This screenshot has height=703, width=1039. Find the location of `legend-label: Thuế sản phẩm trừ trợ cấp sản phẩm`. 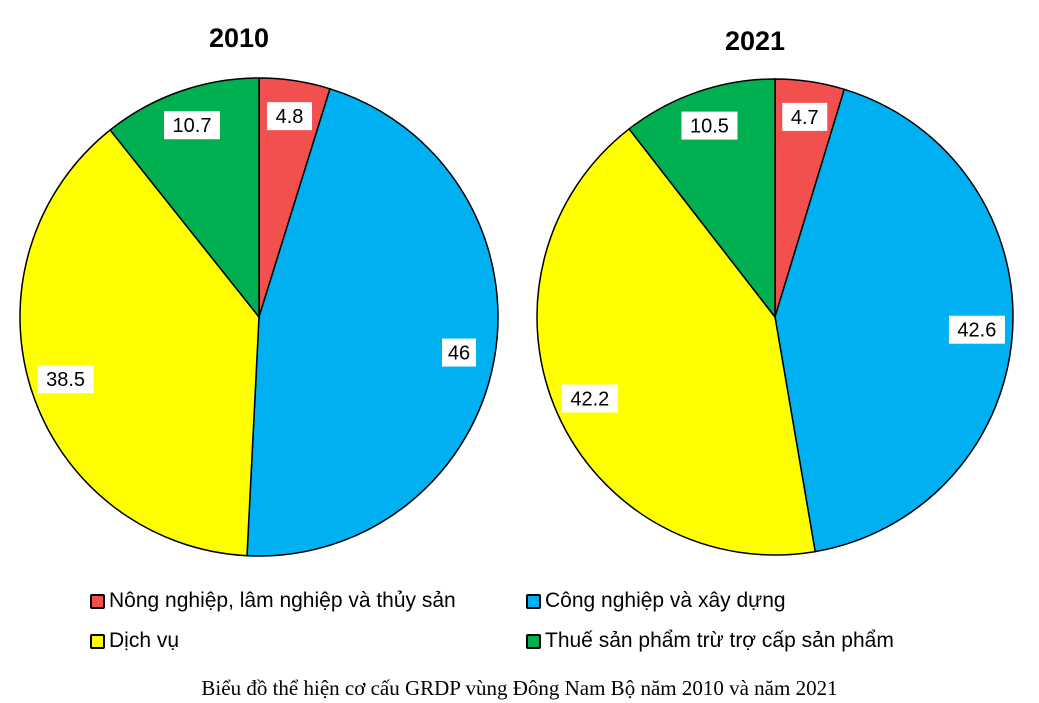

legend-label: Thuế sản phẩm trừ trợ cấp sản phẩm is located at coordinates (719, 640).